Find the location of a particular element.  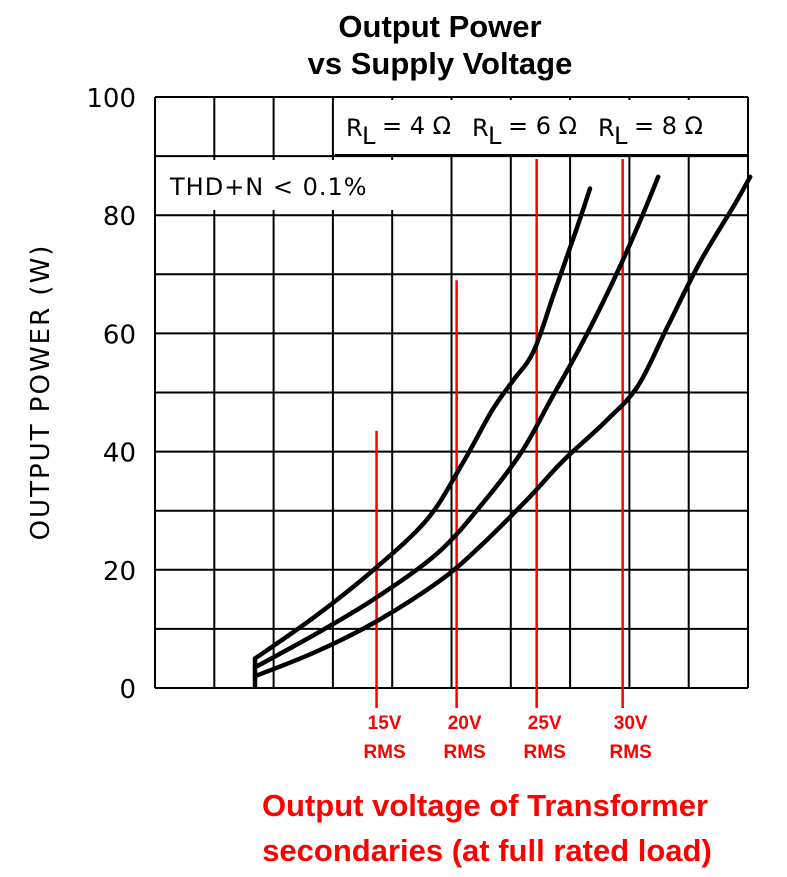

chart-title-line1: Output Power is located at coordinates (439, 26).